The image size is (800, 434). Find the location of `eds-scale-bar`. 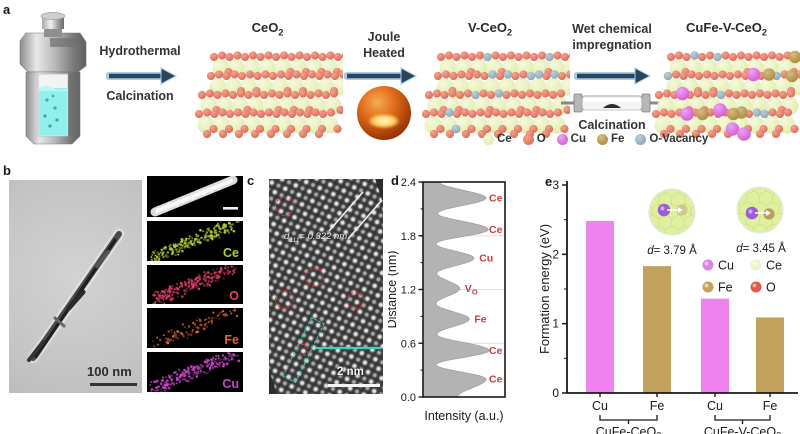

eds-scale-bar is located at coordinates (230, 208).